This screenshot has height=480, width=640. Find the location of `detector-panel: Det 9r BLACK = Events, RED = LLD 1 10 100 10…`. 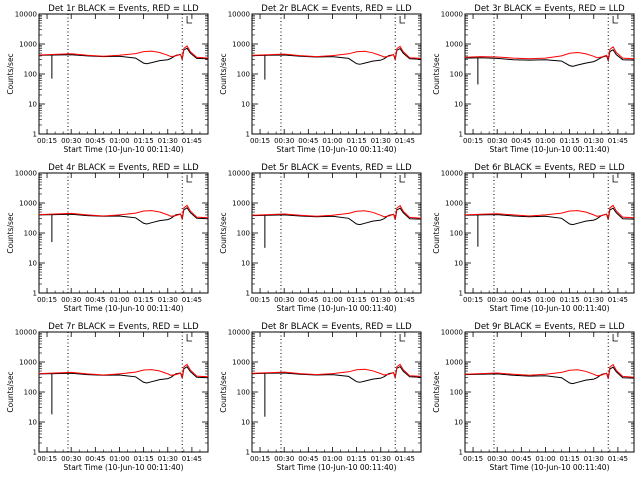

detector-panel: Det 9r BLACK = Events, RED = LLD 1 10 100 10… is located at coordinates (533, 397).